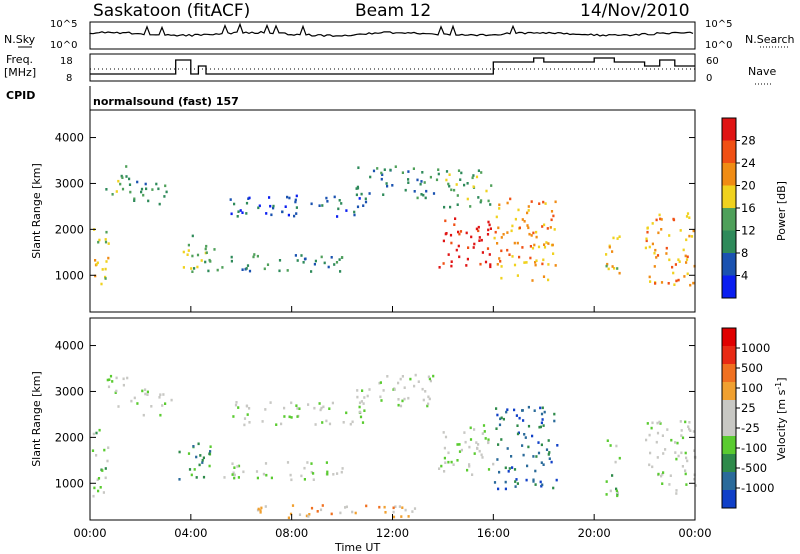 The height and width of the screenshot is (554, 800). I want to click on colorbar-tick-label: 16, so click(748, 208).